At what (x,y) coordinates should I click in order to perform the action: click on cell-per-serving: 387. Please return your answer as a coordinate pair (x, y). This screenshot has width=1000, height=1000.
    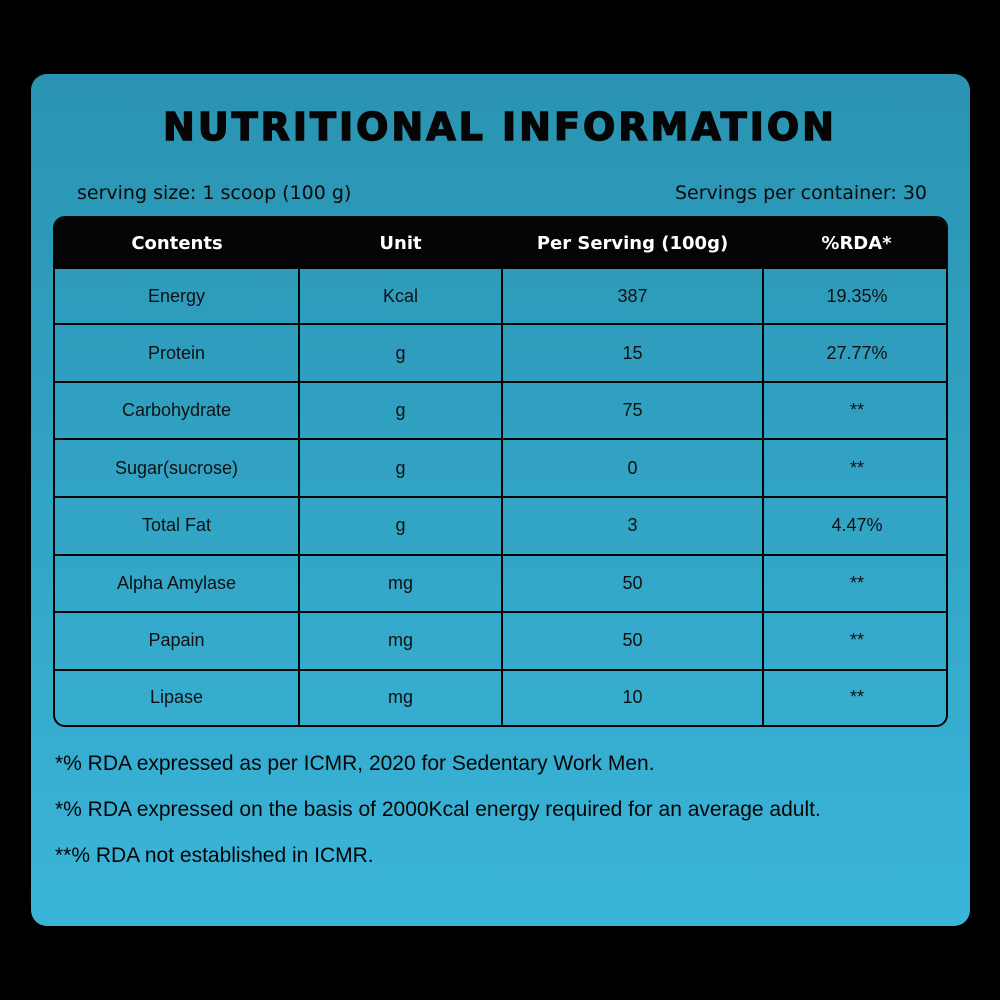
    Looking at the image, I should click on (633, 297).